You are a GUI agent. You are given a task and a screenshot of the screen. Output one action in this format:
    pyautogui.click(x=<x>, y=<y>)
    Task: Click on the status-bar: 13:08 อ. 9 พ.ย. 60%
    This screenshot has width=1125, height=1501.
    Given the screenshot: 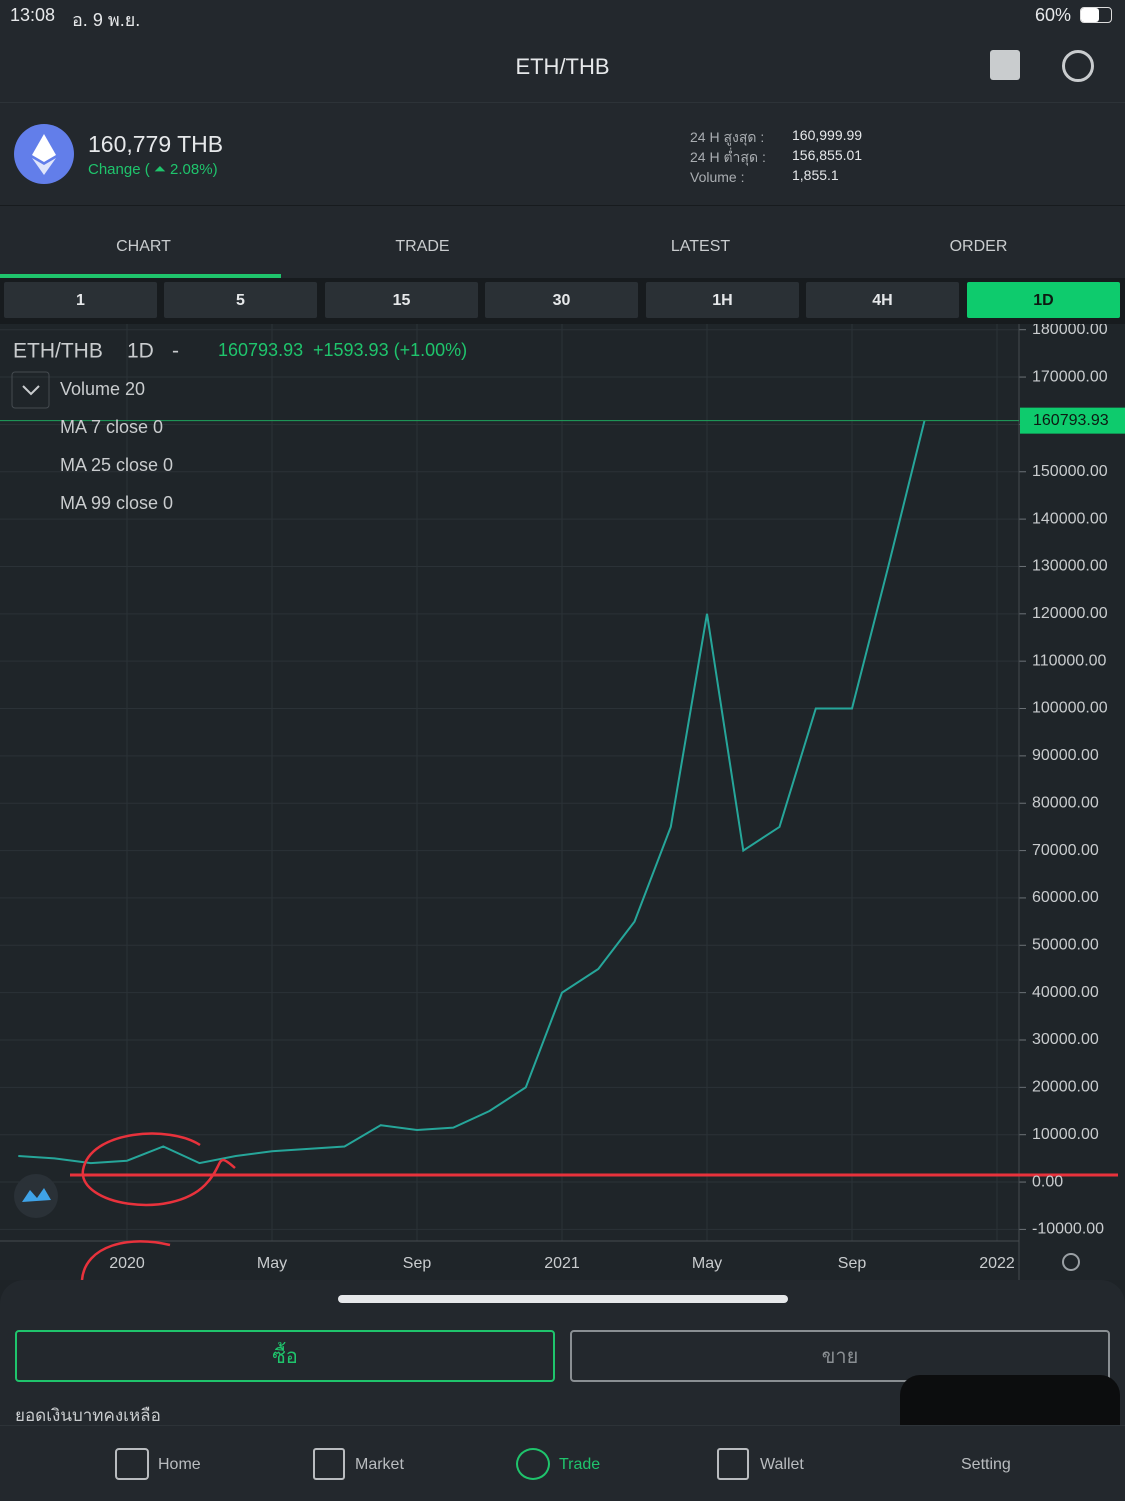 What is the action you would take?
    pyautogui.click(x=562, y=15)
    